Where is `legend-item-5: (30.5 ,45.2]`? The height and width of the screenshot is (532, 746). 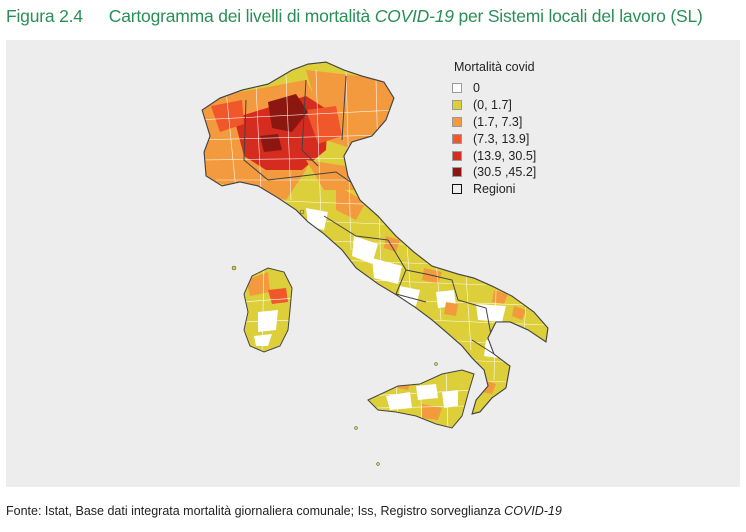 legend-item-5: (30.5 ,45.2] is located at coordinates (494, 172).